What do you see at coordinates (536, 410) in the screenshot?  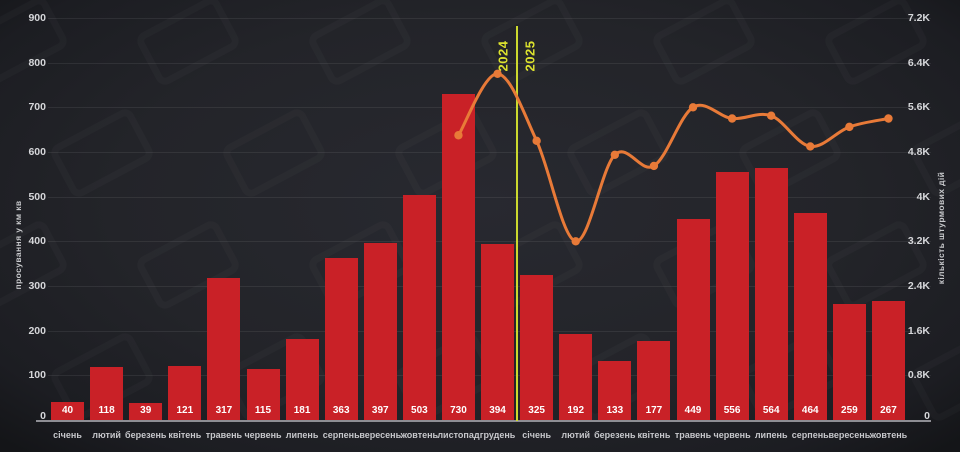 I see `bar-value-label: 325` at bounding box center [536, 410].